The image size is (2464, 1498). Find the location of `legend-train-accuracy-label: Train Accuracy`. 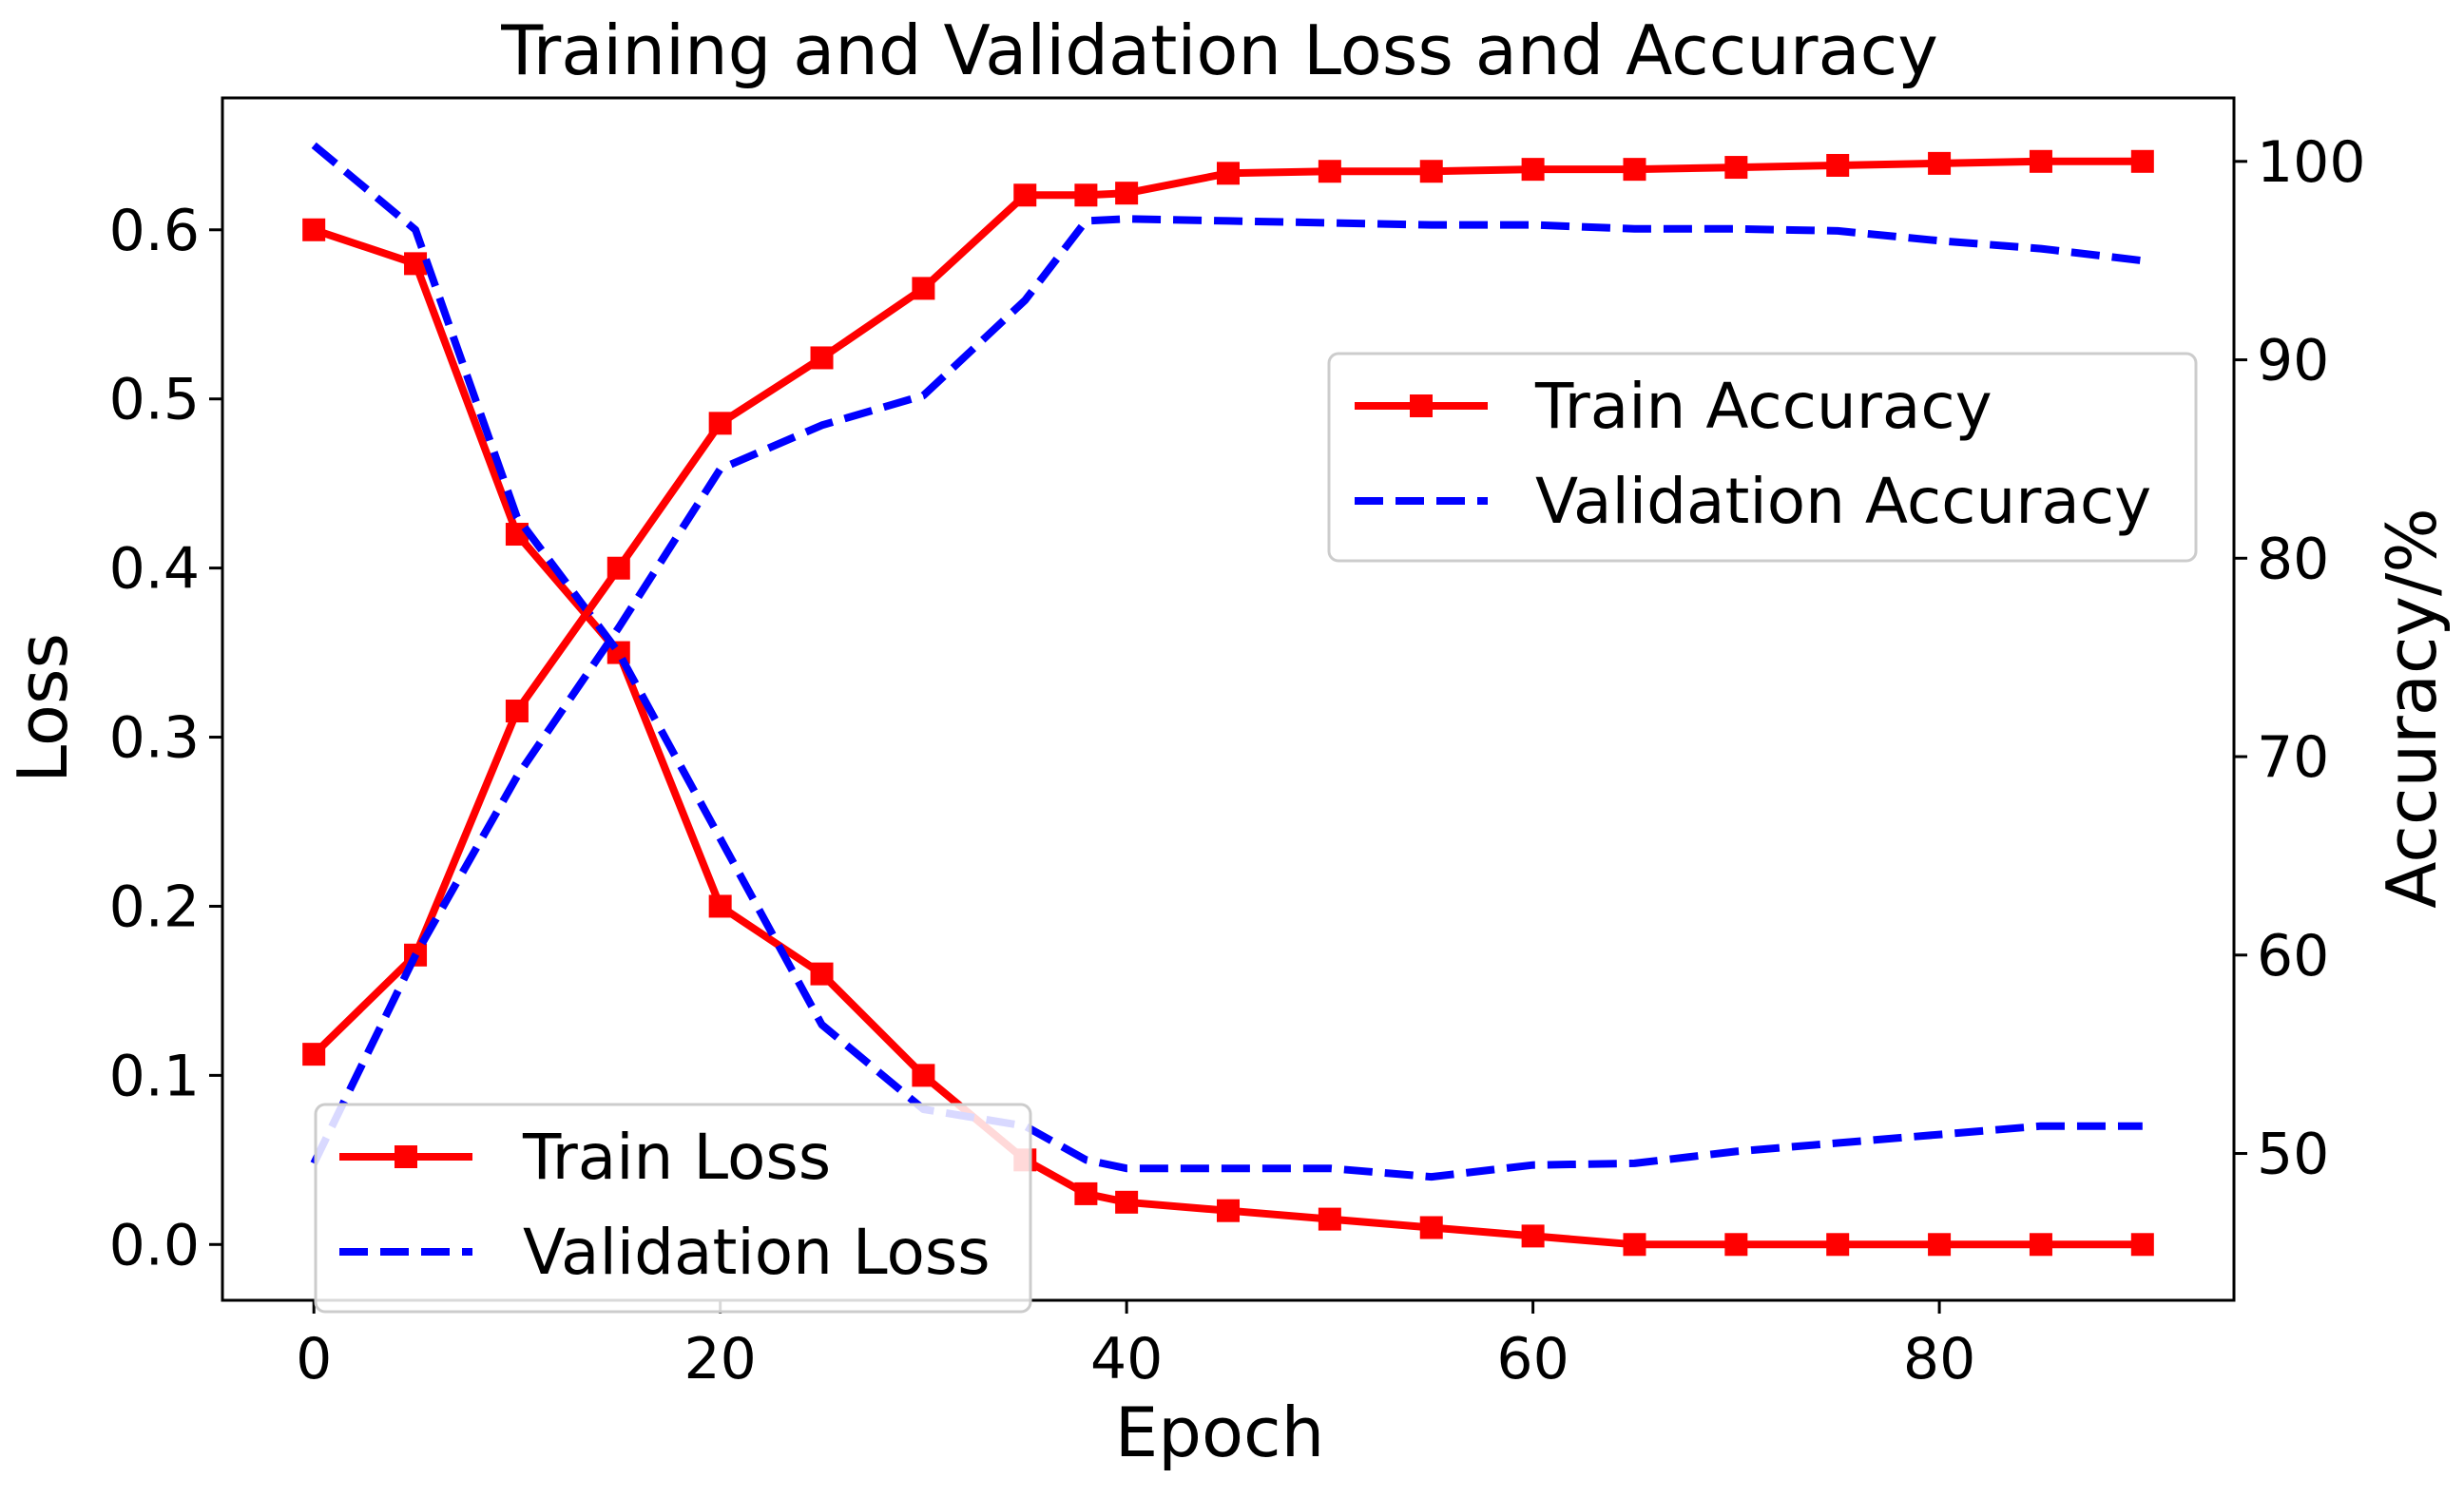

legend-train-accuracy-label: Train Accuracy is located at coordinates (1763, 406).